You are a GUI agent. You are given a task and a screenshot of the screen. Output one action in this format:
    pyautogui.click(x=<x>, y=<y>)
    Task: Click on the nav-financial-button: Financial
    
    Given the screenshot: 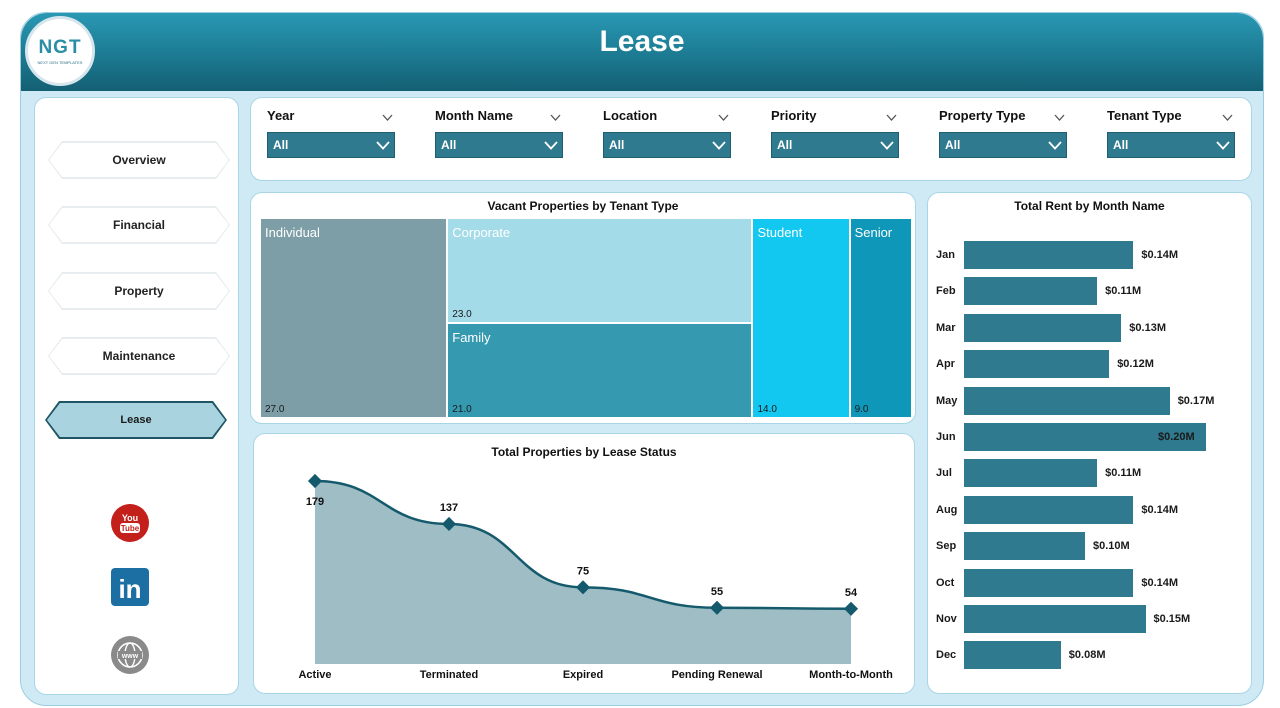 What is the action you would take?
    pyautogui.click(x=139, y=225)
    